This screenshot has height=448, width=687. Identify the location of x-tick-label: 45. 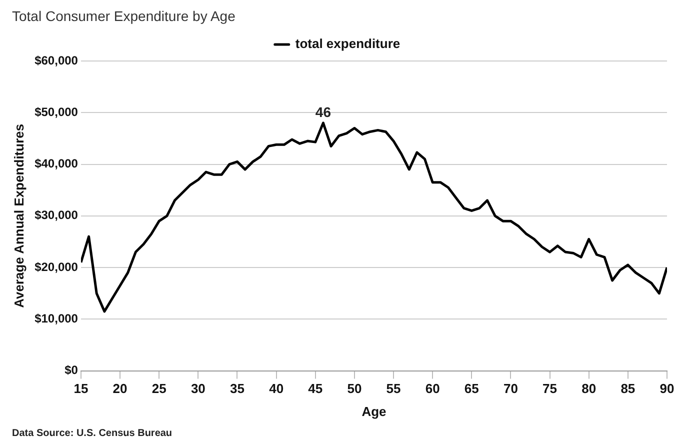
(315, 388).